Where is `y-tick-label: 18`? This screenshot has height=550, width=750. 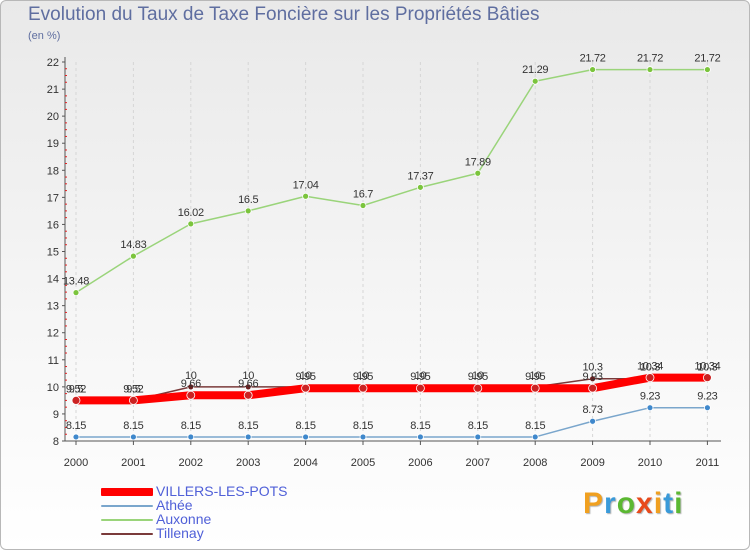 y-tick-label: 18 is located at coordinates (53, 171).